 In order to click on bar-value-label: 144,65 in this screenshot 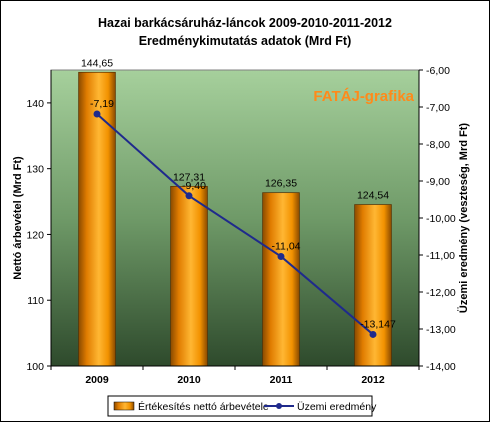, I will do `click(97, 63)`.